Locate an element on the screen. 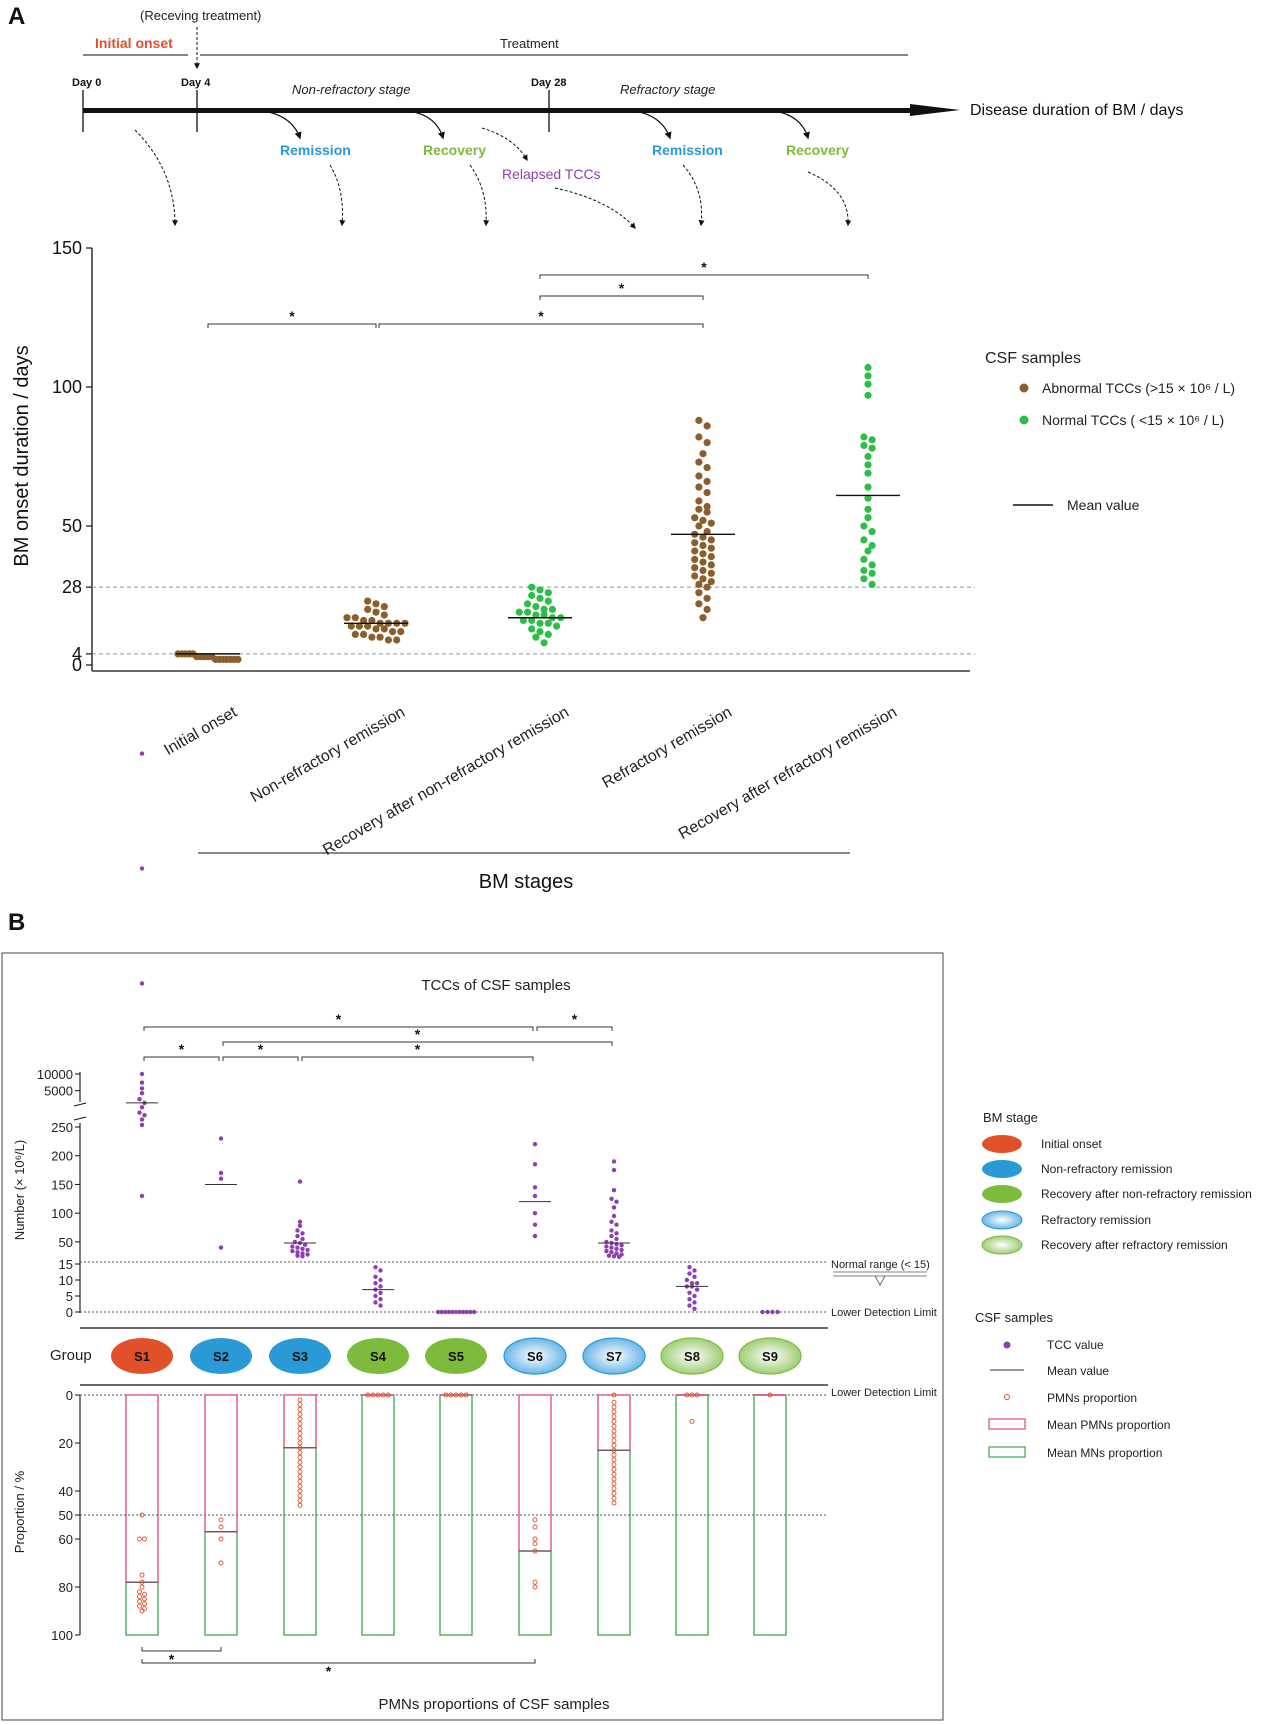 The width and height of the screenshot is (1271, 1725). legend-a-abnormal: Abnormal TCCs (>15 × 10⁶ / L) is located at coordinates (1138, 388).